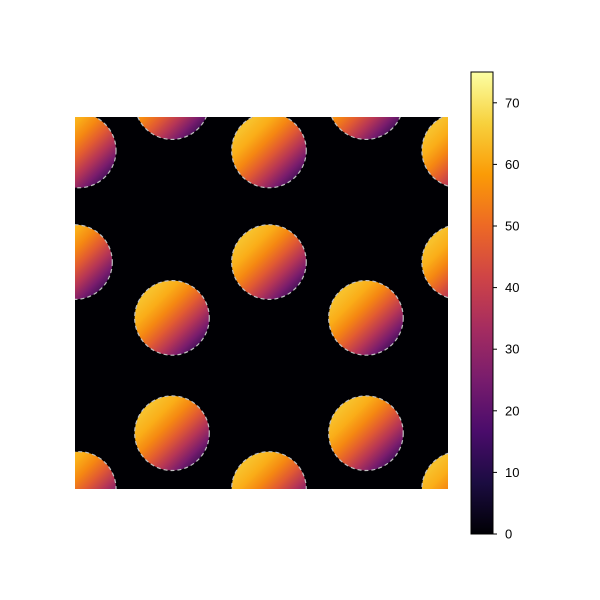 The width and height of the screenshot is (600, 600). I want to click on colorbar-tick-label: 20, so click(512, 410).